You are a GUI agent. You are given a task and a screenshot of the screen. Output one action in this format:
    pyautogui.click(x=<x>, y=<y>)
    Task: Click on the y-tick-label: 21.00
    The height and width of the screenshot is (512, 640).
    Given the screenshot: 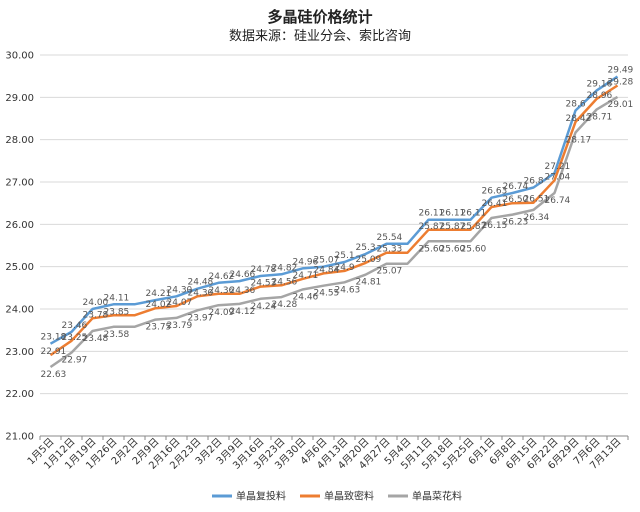 What is the action you would take?
    pyautogui.click(x=19, y=437)
    